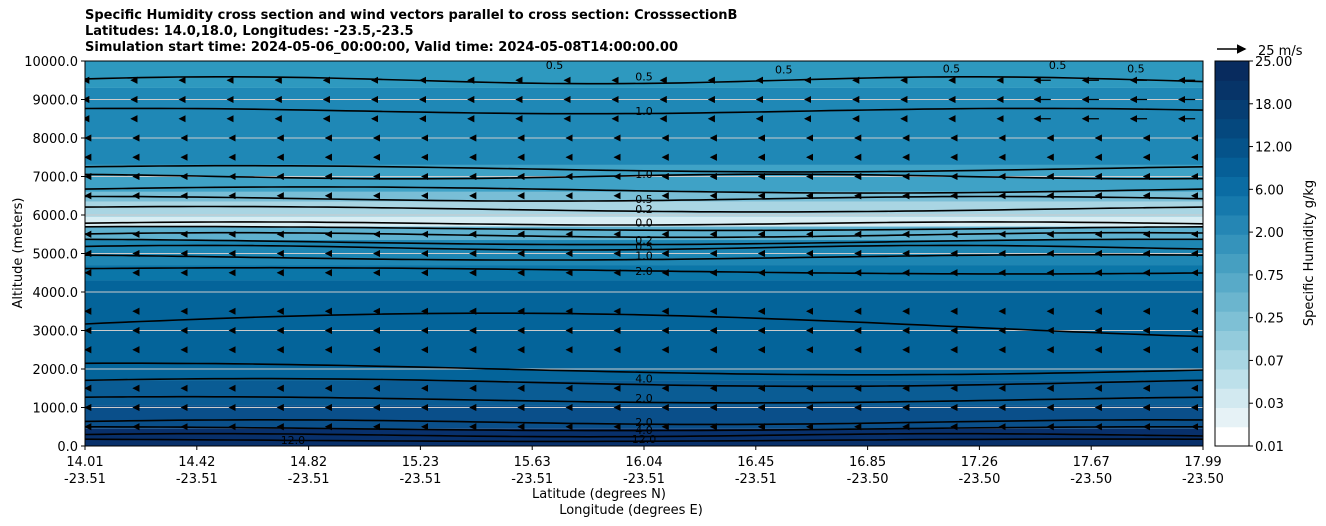 The image size is (1326, 526). I want to click on colorbar-tick-label: 12.00, so click(1273, 148).